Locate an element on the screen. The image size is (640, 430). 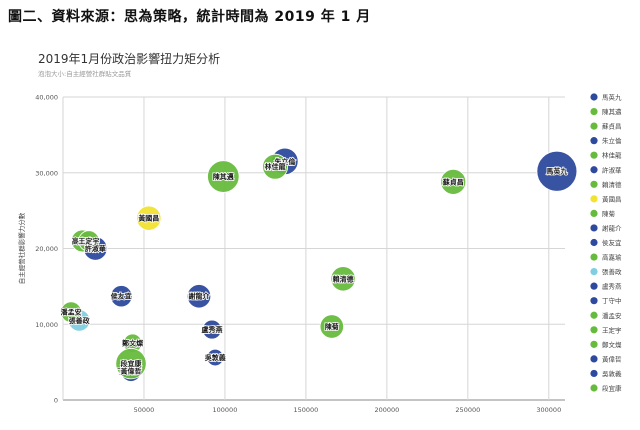
bubble-label: 賴清德 is located at coordinates (343, 278).